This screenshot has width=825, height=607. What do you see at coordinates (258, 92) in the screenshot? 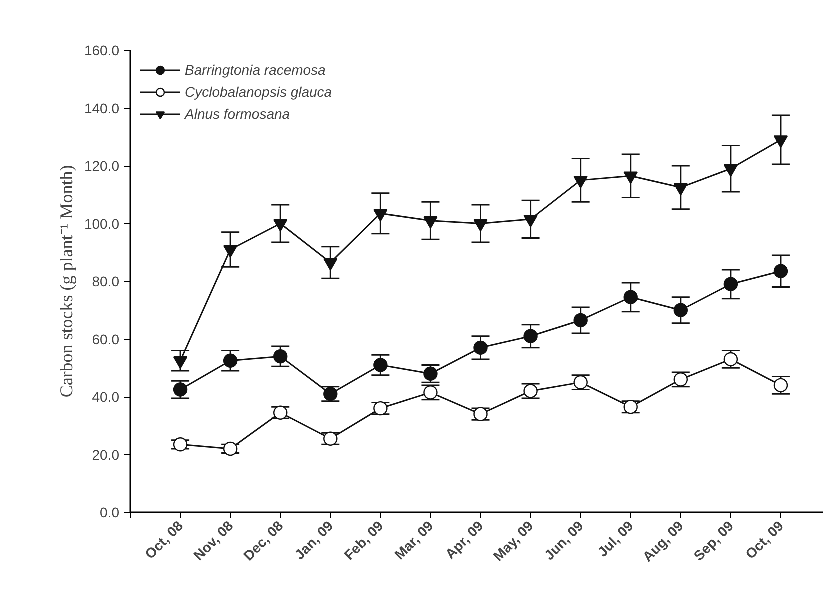
I see `legend-label: Cyclobalanopsis glauca` at bounding box center [258, 92].